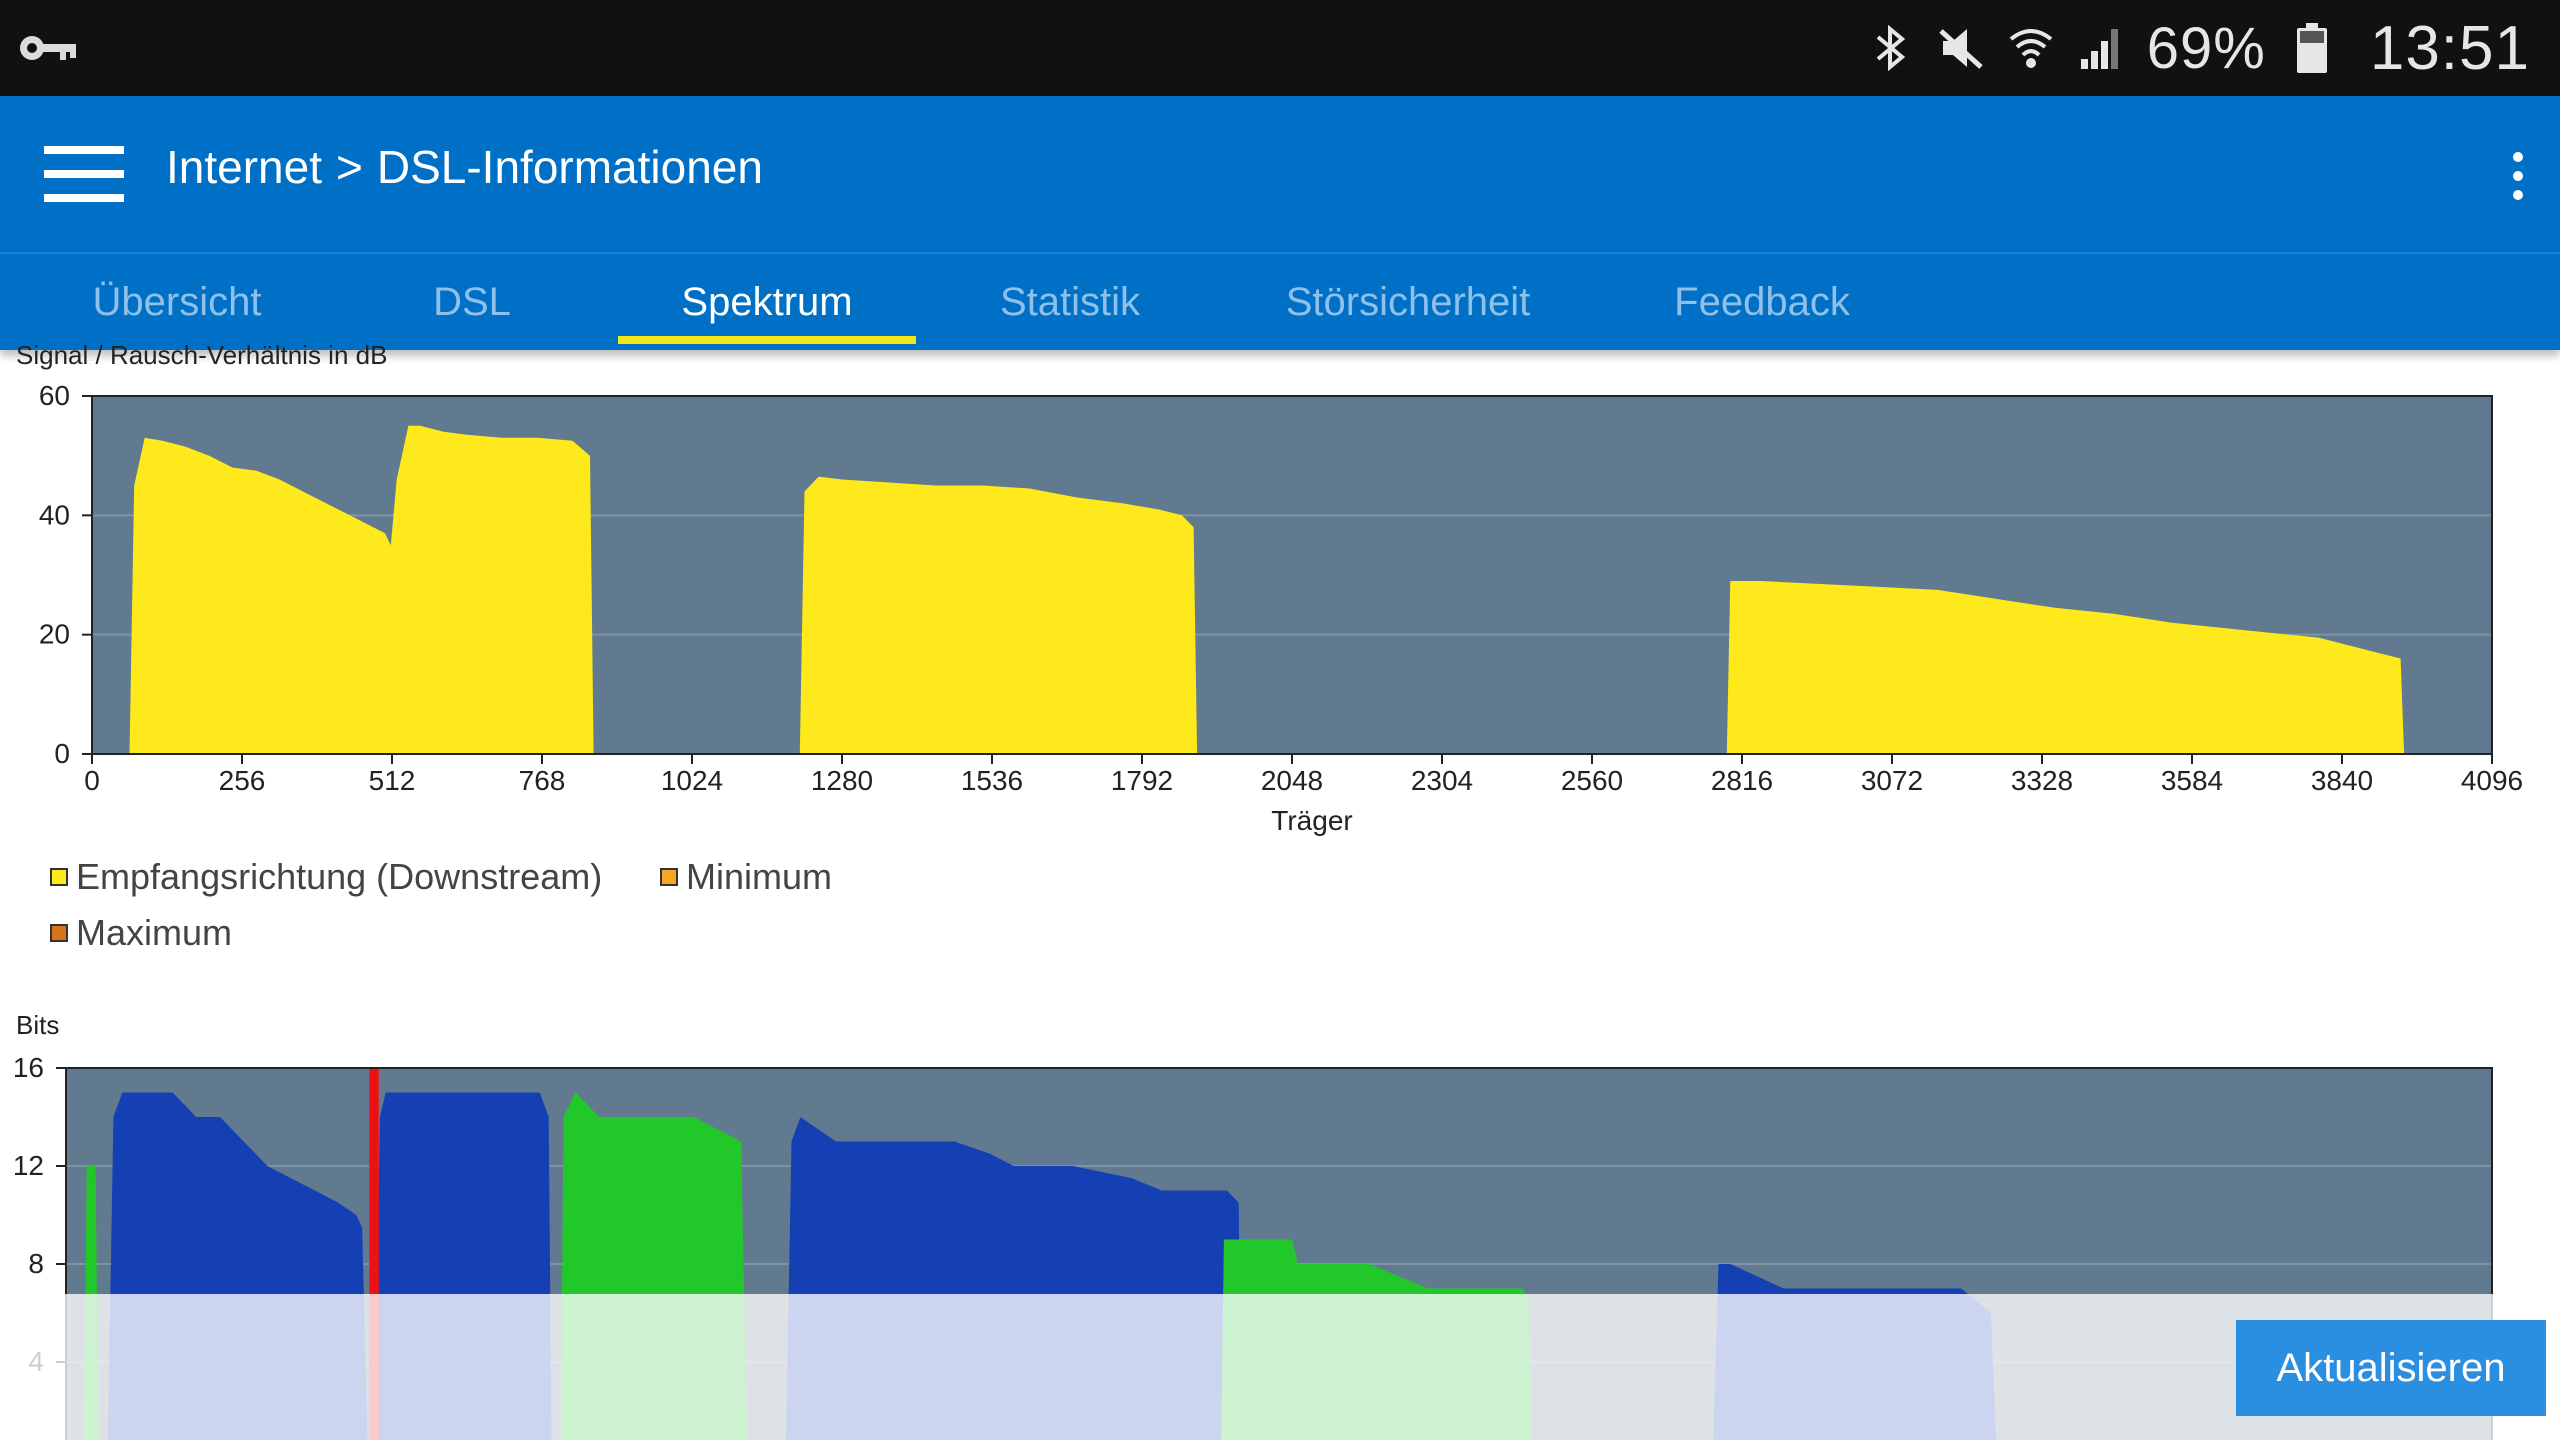 The width and height of the screenshot is (2560, 1440). Describe the element at coordinates (1292, 780) in the screenshot. I see `x-tick-label: 2048` at that location.